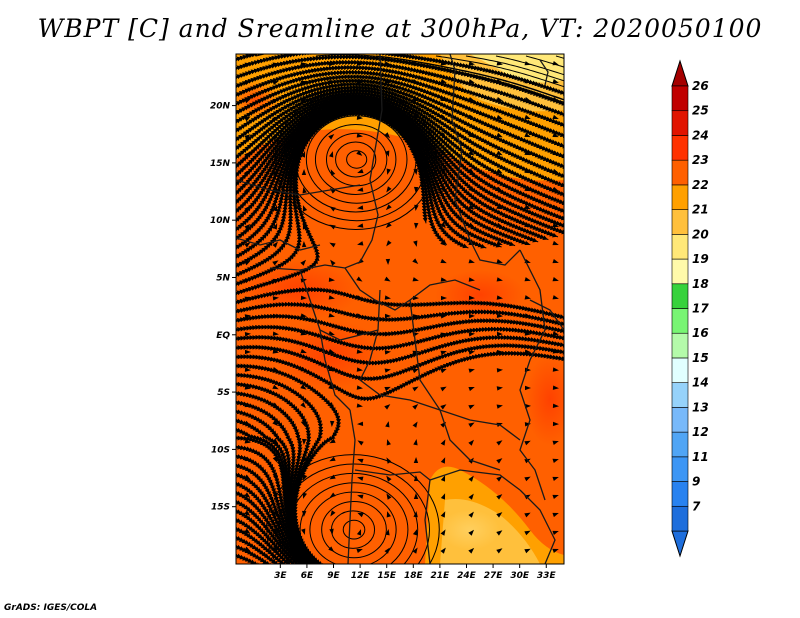 This screenshot has width=800, height=618. I want to click on colorbar-label: 24, so click(700, 135).